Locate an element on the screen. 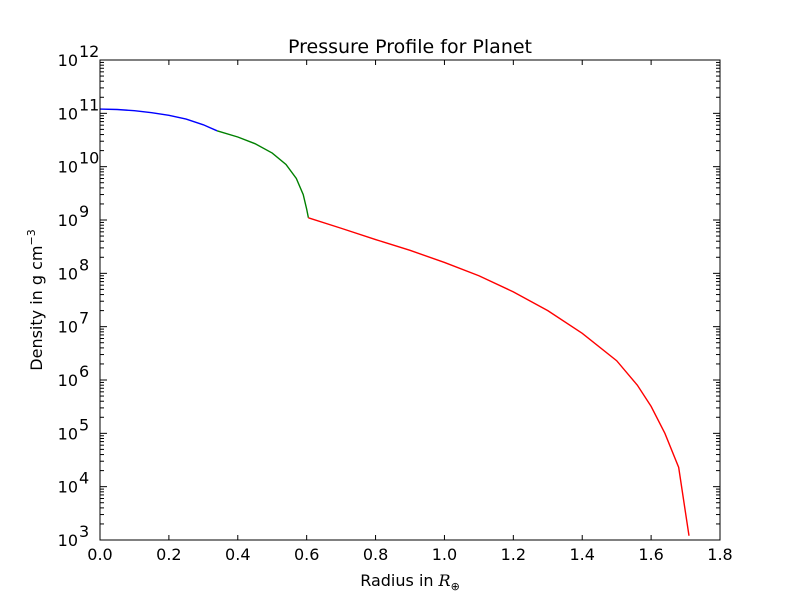 Image resolution: width=800 pixels, height=600 pixels. y-tick-exponent: 7 is located at coordinates (84, 318).